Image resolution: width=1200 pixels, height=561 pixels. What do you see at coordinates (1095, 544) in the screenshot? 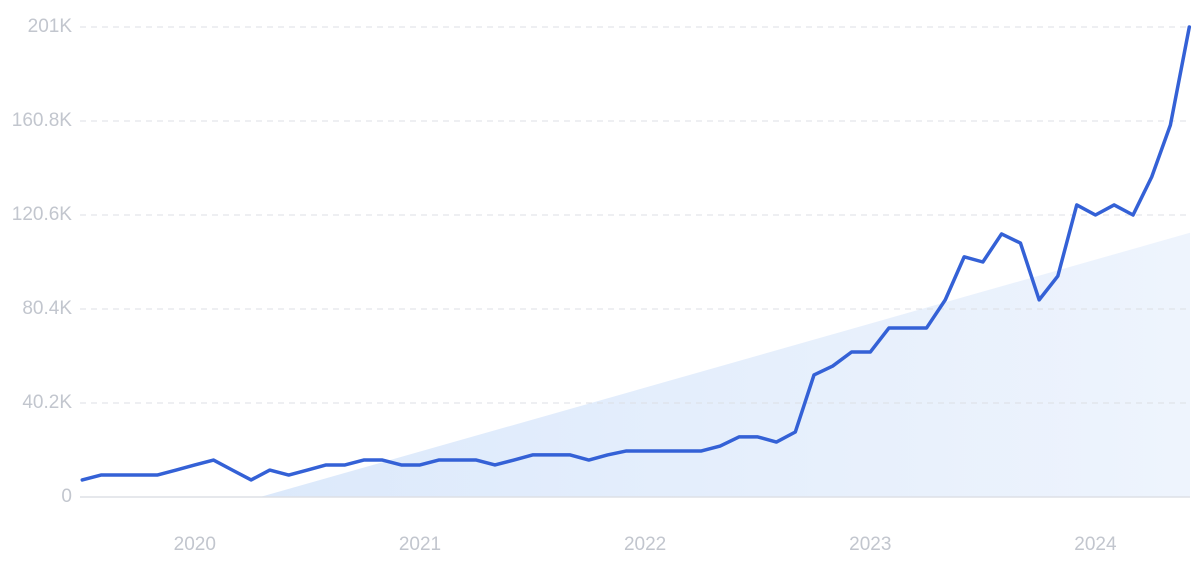
I see `x-tick-label: 2024` at bounding box center [1095, 544].